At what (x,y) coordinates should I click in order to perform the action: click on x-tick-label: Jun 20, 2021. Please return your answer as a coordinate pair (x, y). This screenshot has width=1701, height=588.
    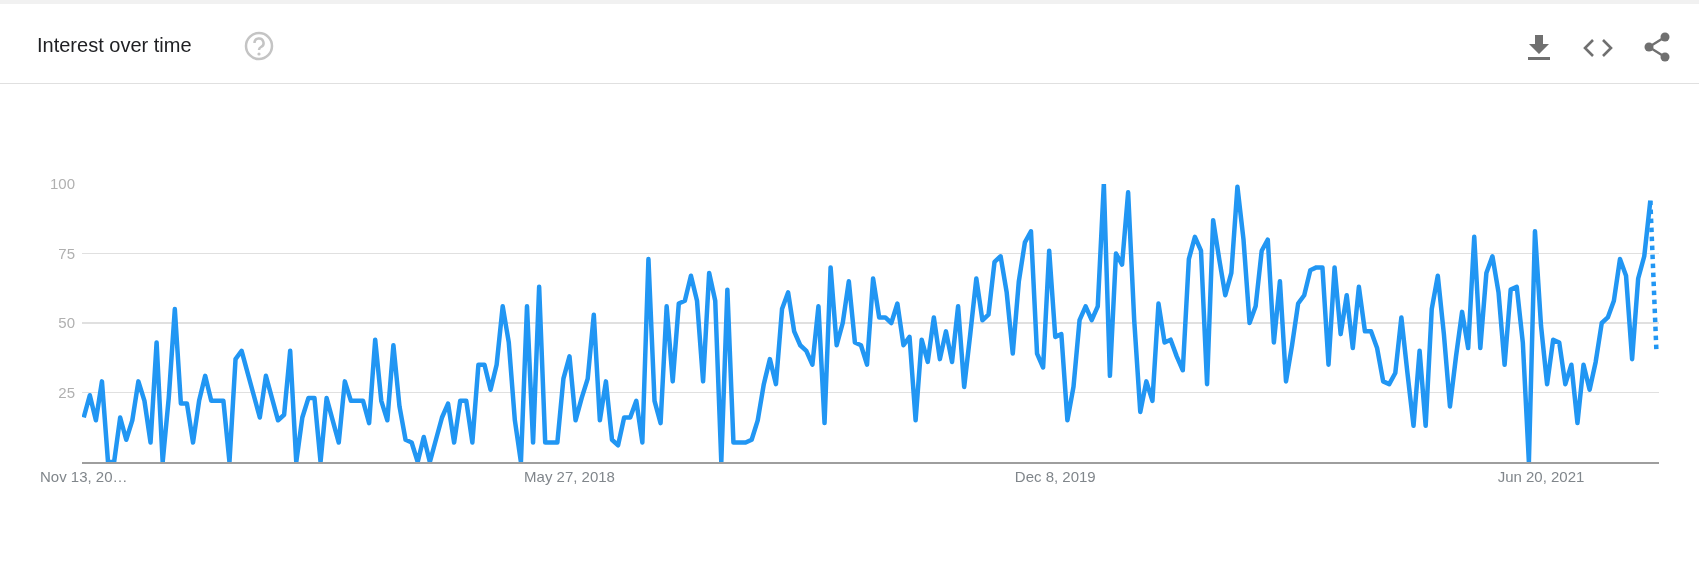
    Looking at the image, I should click on (1541, 476).